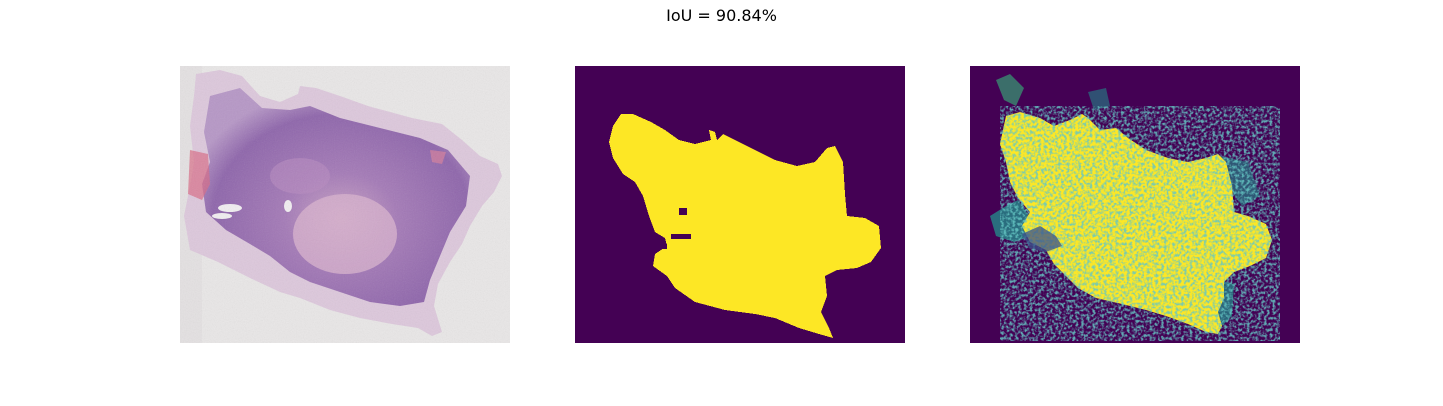  What do you see at coordinates (1140, 223) in the screenshot?
I see `prediction-speckle` at bounding box center [1140, 223].